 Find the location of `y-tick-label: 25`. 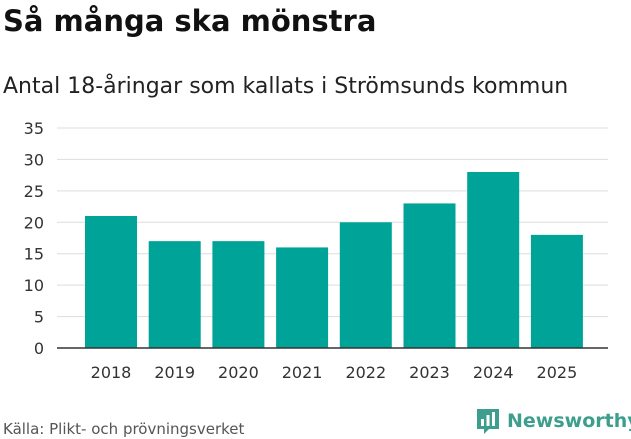

y-tick-label: 25 is located at coordinates (34, 191).